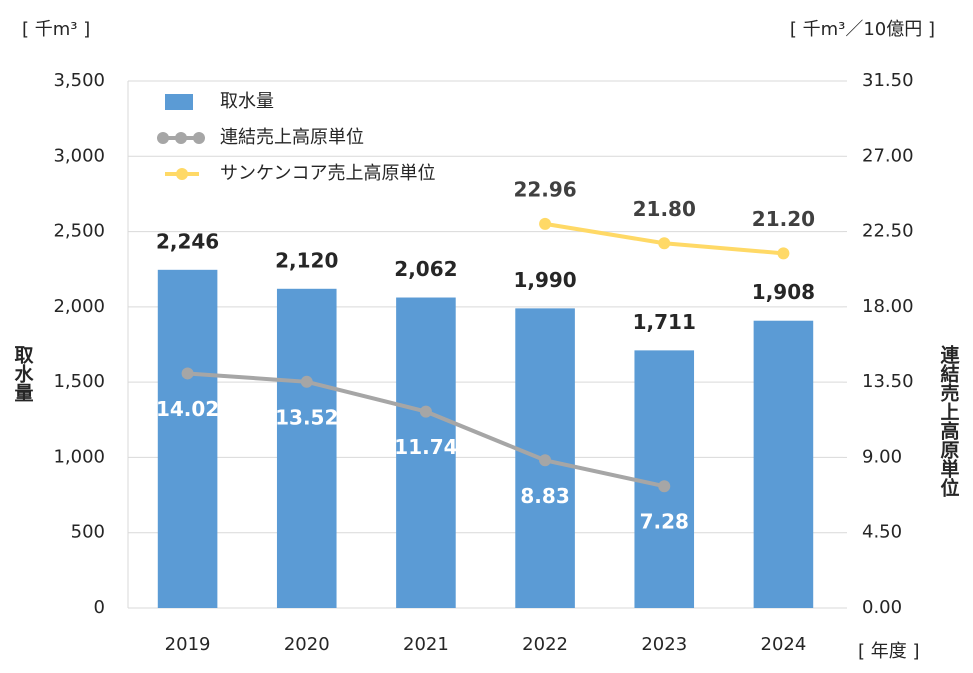 The height and width of the screenshot is (673, 973). What do you see at coordinates (544, 189) in the screenshot?
I see `line-value-label: 22.96` at bounding box center [544, 189].